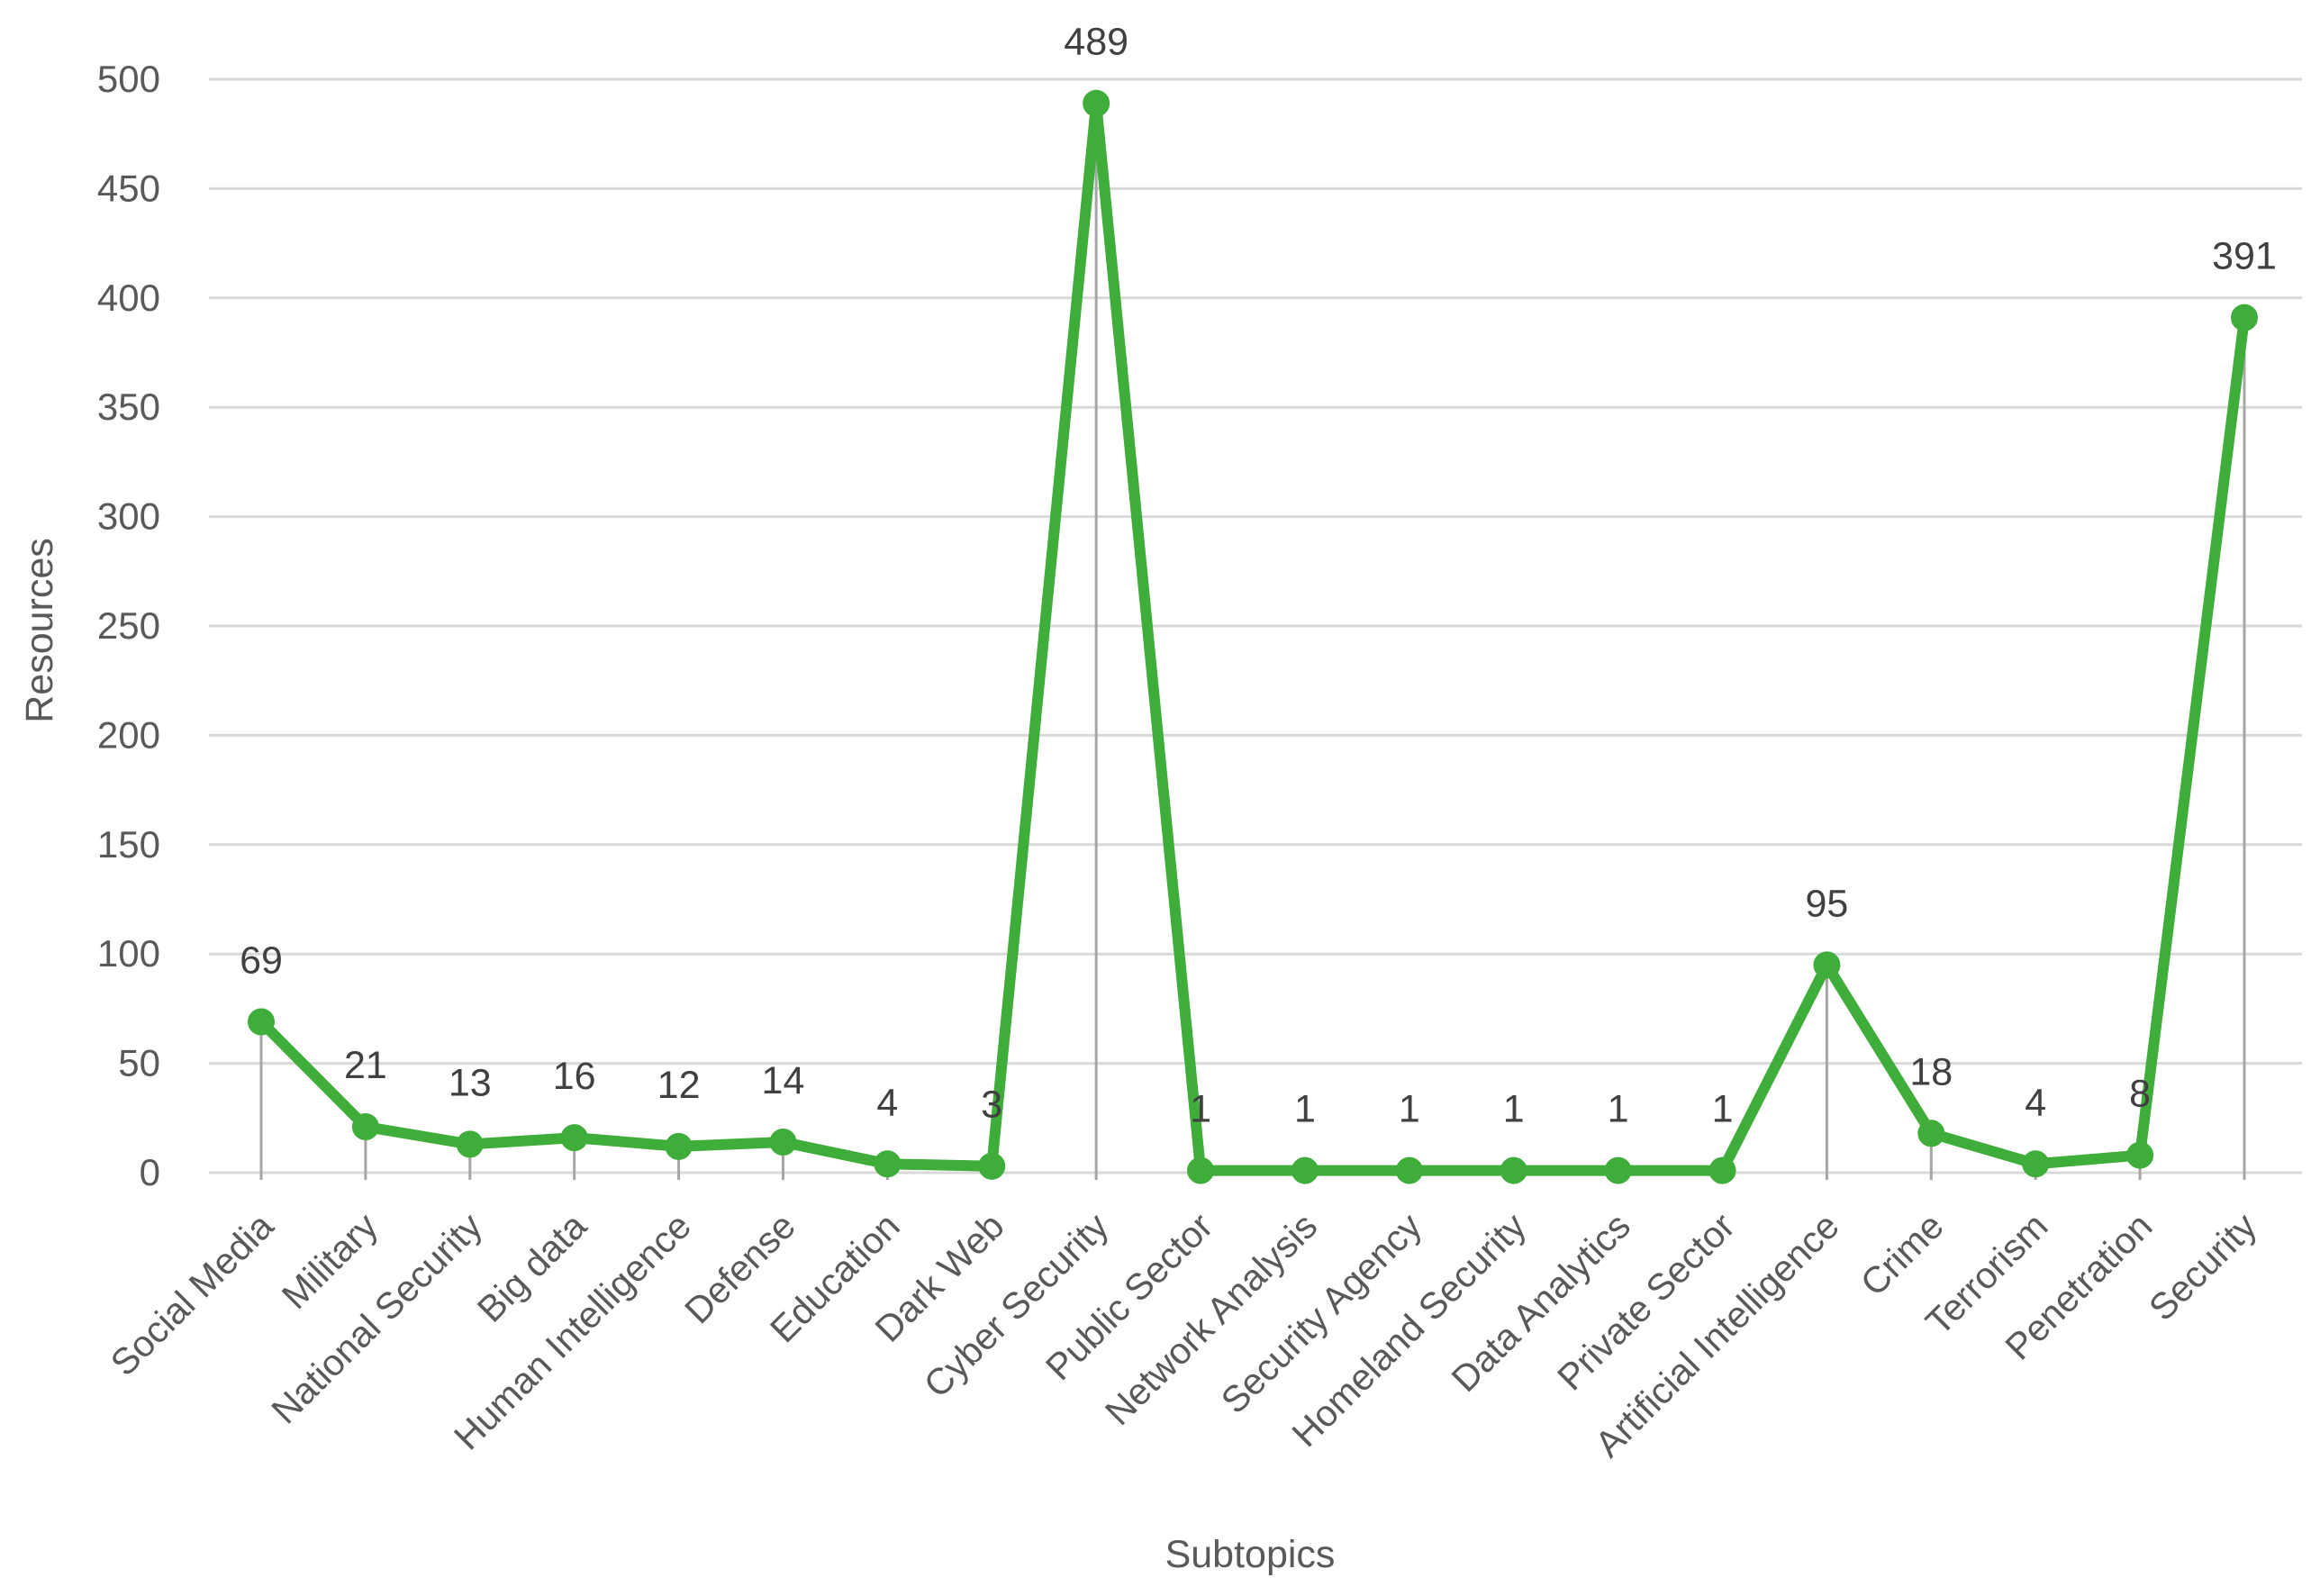 This screenshot has width=2311, height=1596. I want to click on y-axis-ticks: 0 50 100 150 200 250 300 350 400 450 500, so click(128, 625).